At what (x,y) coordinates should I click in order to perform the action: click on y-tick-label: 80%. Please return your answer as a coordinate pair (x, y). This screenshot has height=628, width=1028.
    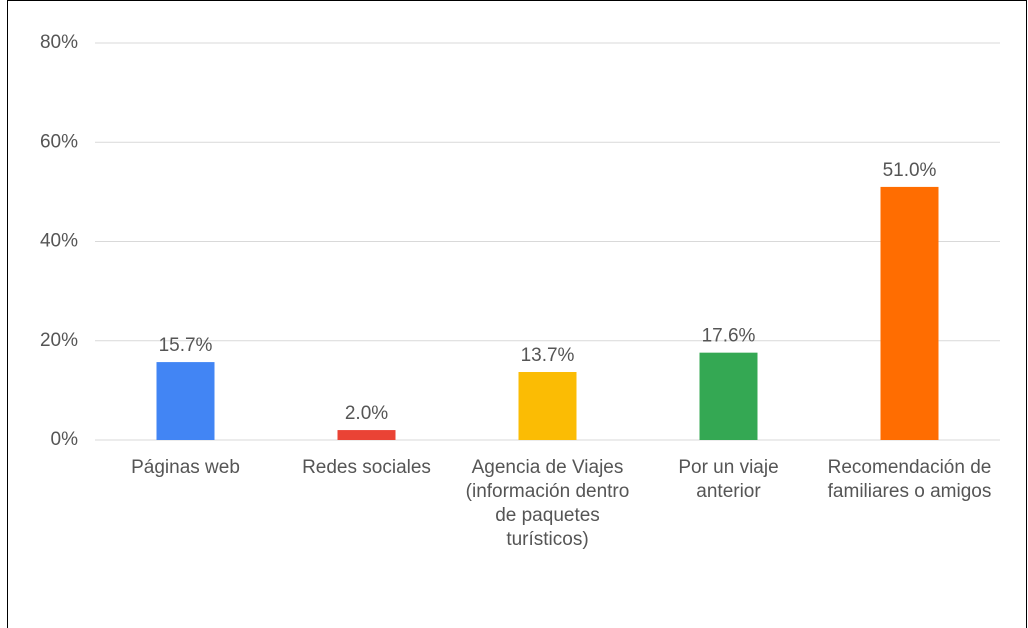
    Looking at the image, I should click on (59, 42).